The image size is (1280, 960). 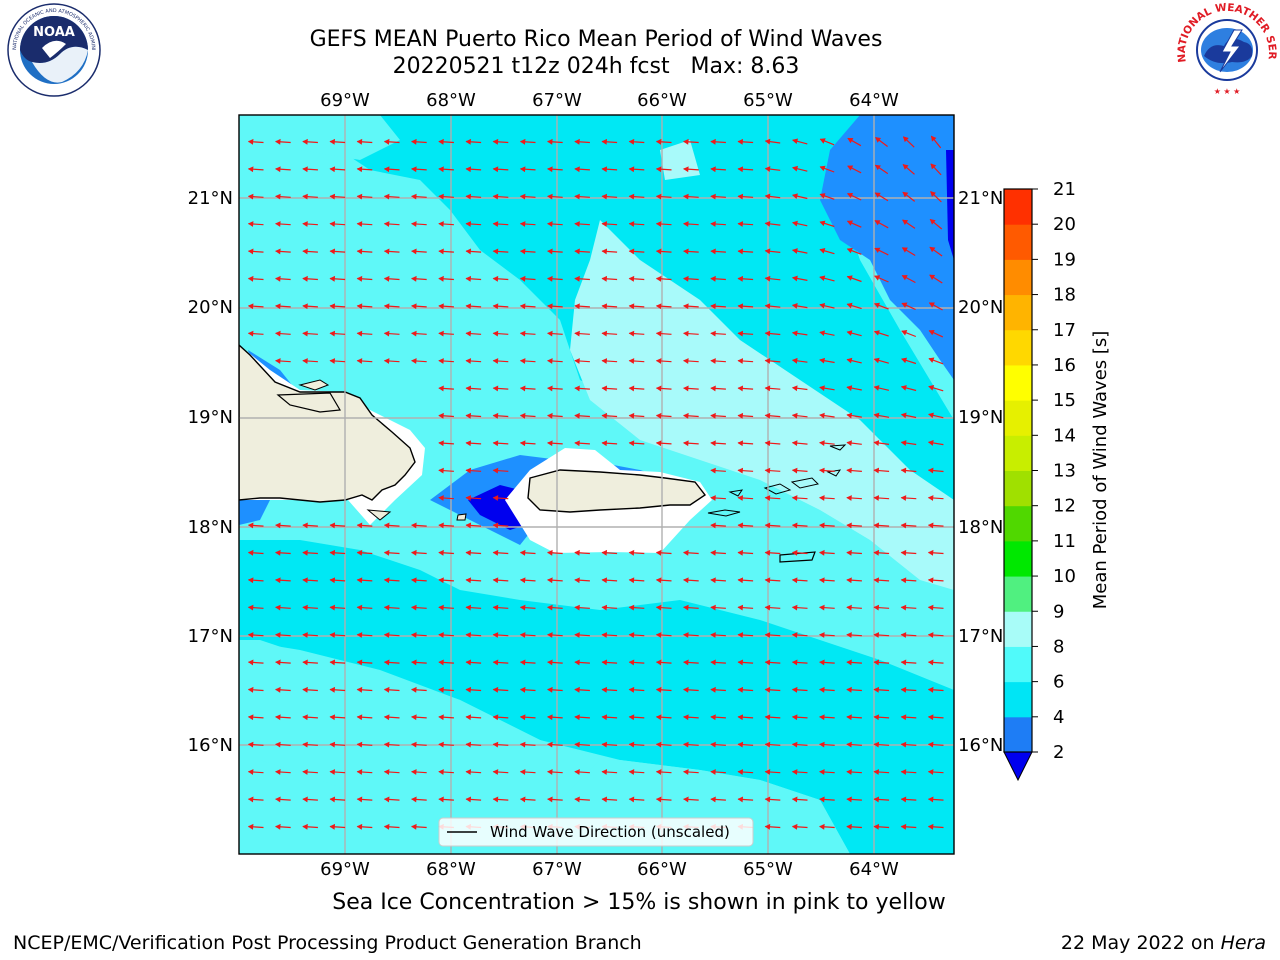 I want to click on lat-label: 16°N, so click(x=980, y=745).